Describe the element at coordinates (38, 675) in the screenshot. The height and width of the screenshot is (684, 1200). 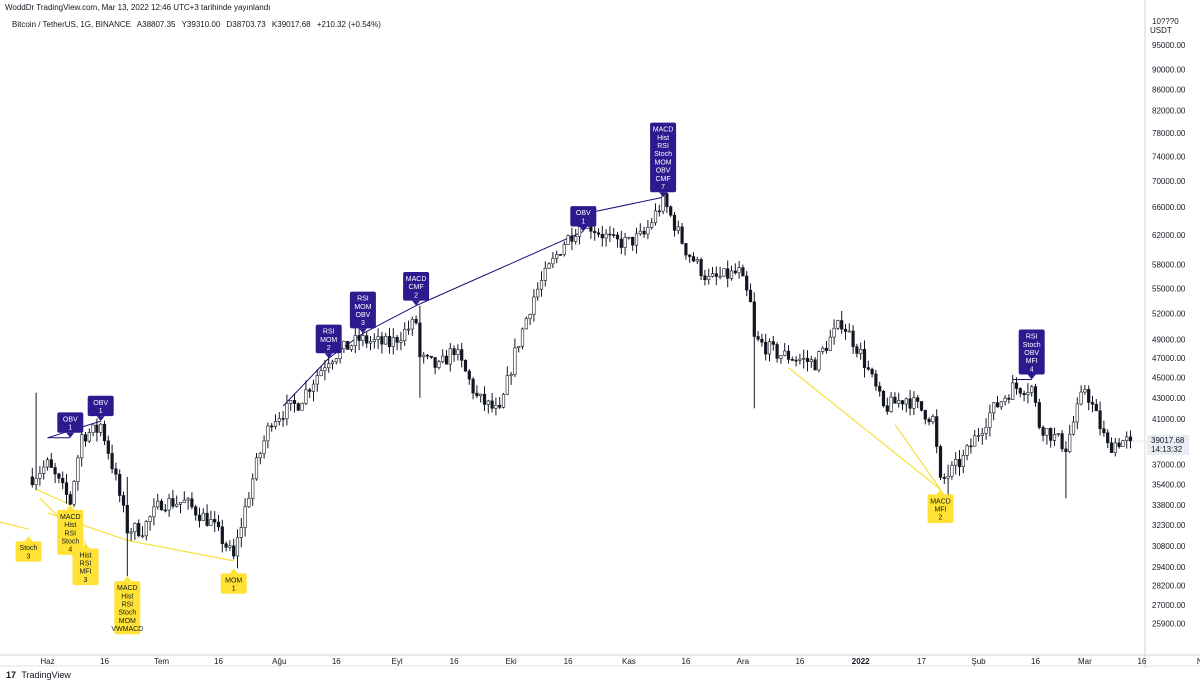
I see `tradingview-footer: 17 TradingView` at that location.